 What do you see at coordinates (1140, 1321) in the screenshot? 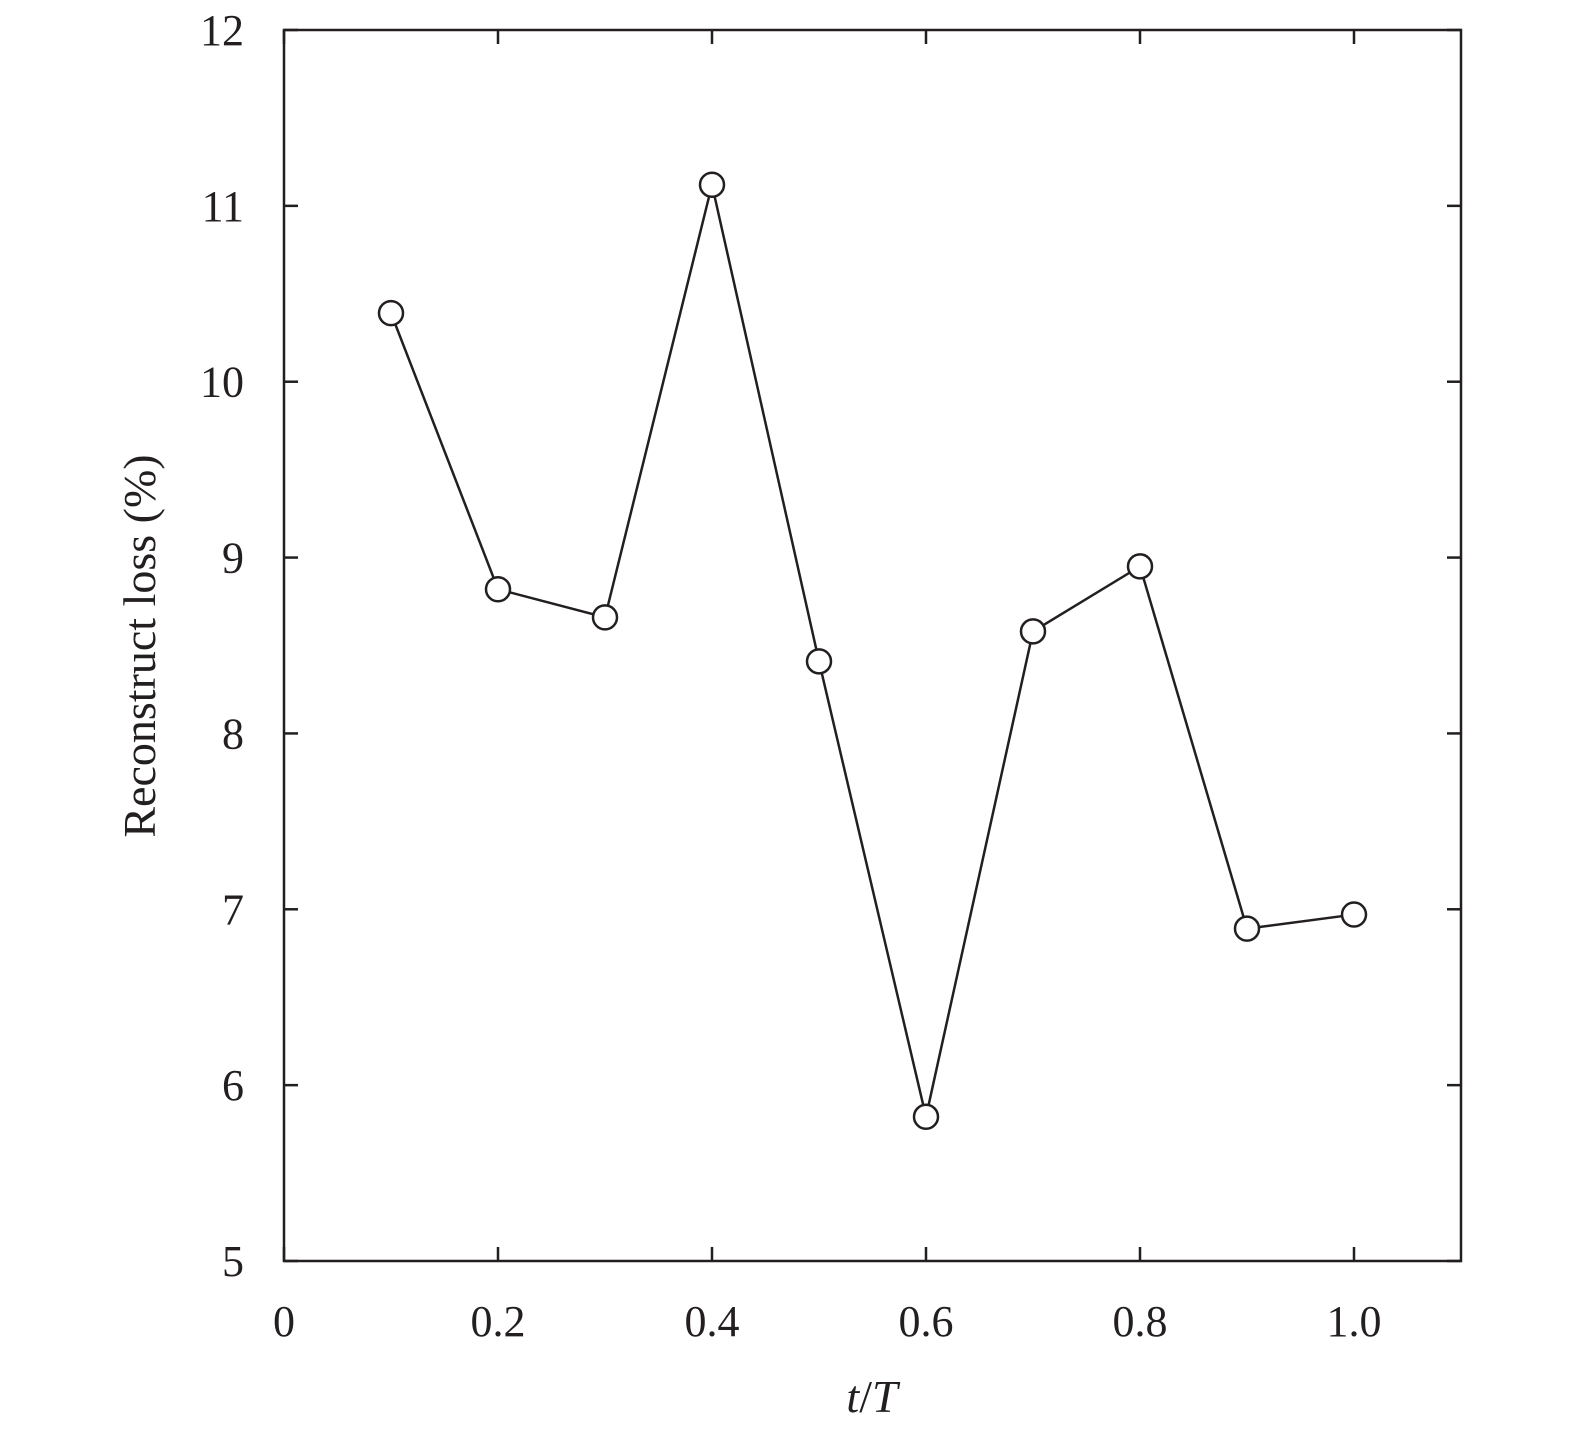
I see `x-tick-label: 0.8` at bounding box center [1140, 1321].